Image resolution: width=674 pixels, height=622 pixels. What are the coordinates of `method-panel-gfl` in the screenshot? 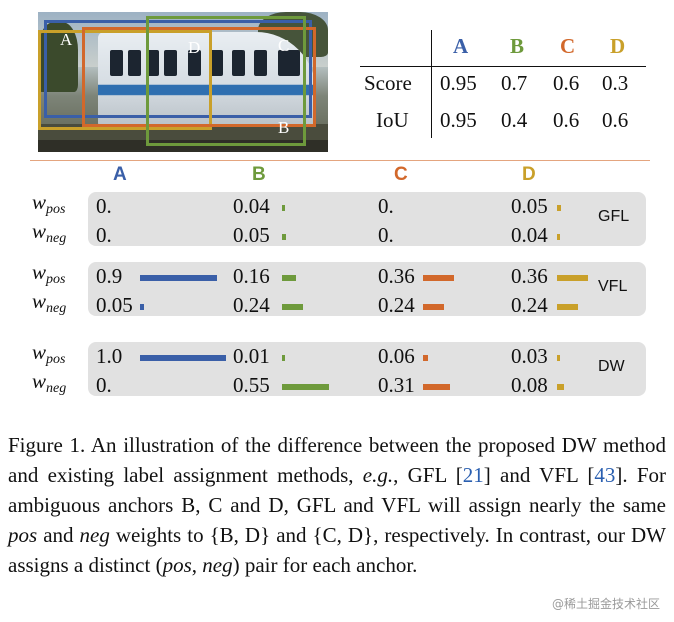 It's located at (367, 219).